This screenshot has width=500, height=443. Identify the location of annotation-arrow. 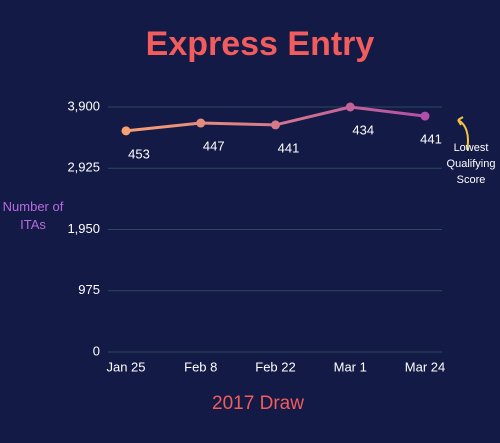
(463, 133).